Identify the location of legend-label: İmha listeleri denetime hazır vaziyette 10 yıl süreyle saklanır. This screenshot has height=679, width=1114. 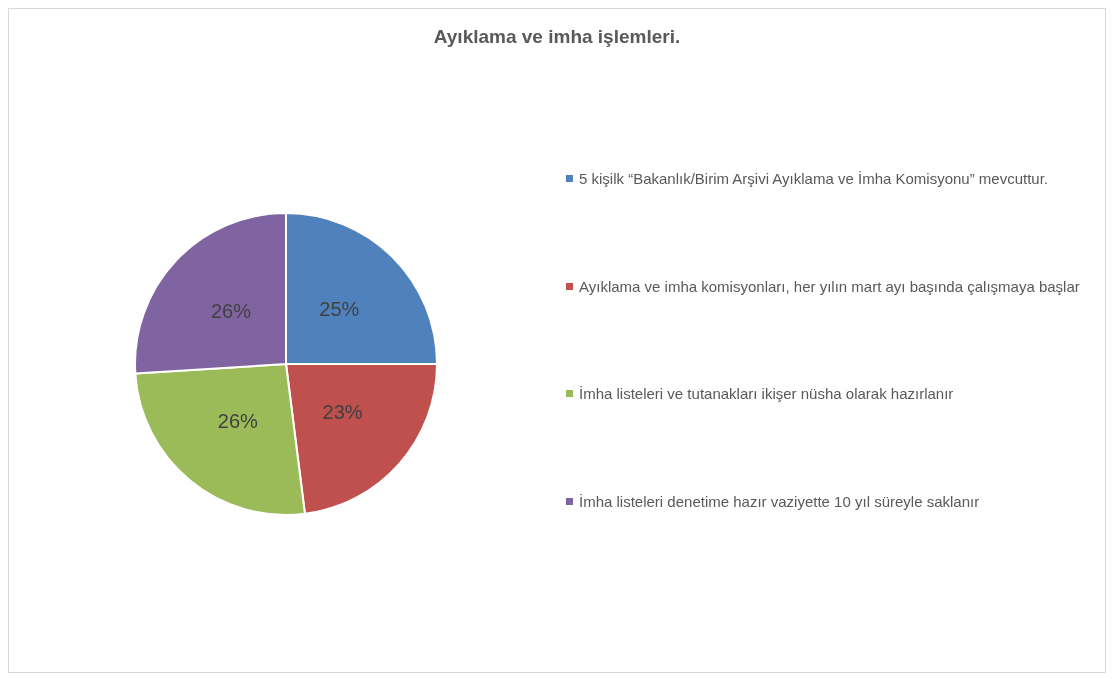
(779, 501).